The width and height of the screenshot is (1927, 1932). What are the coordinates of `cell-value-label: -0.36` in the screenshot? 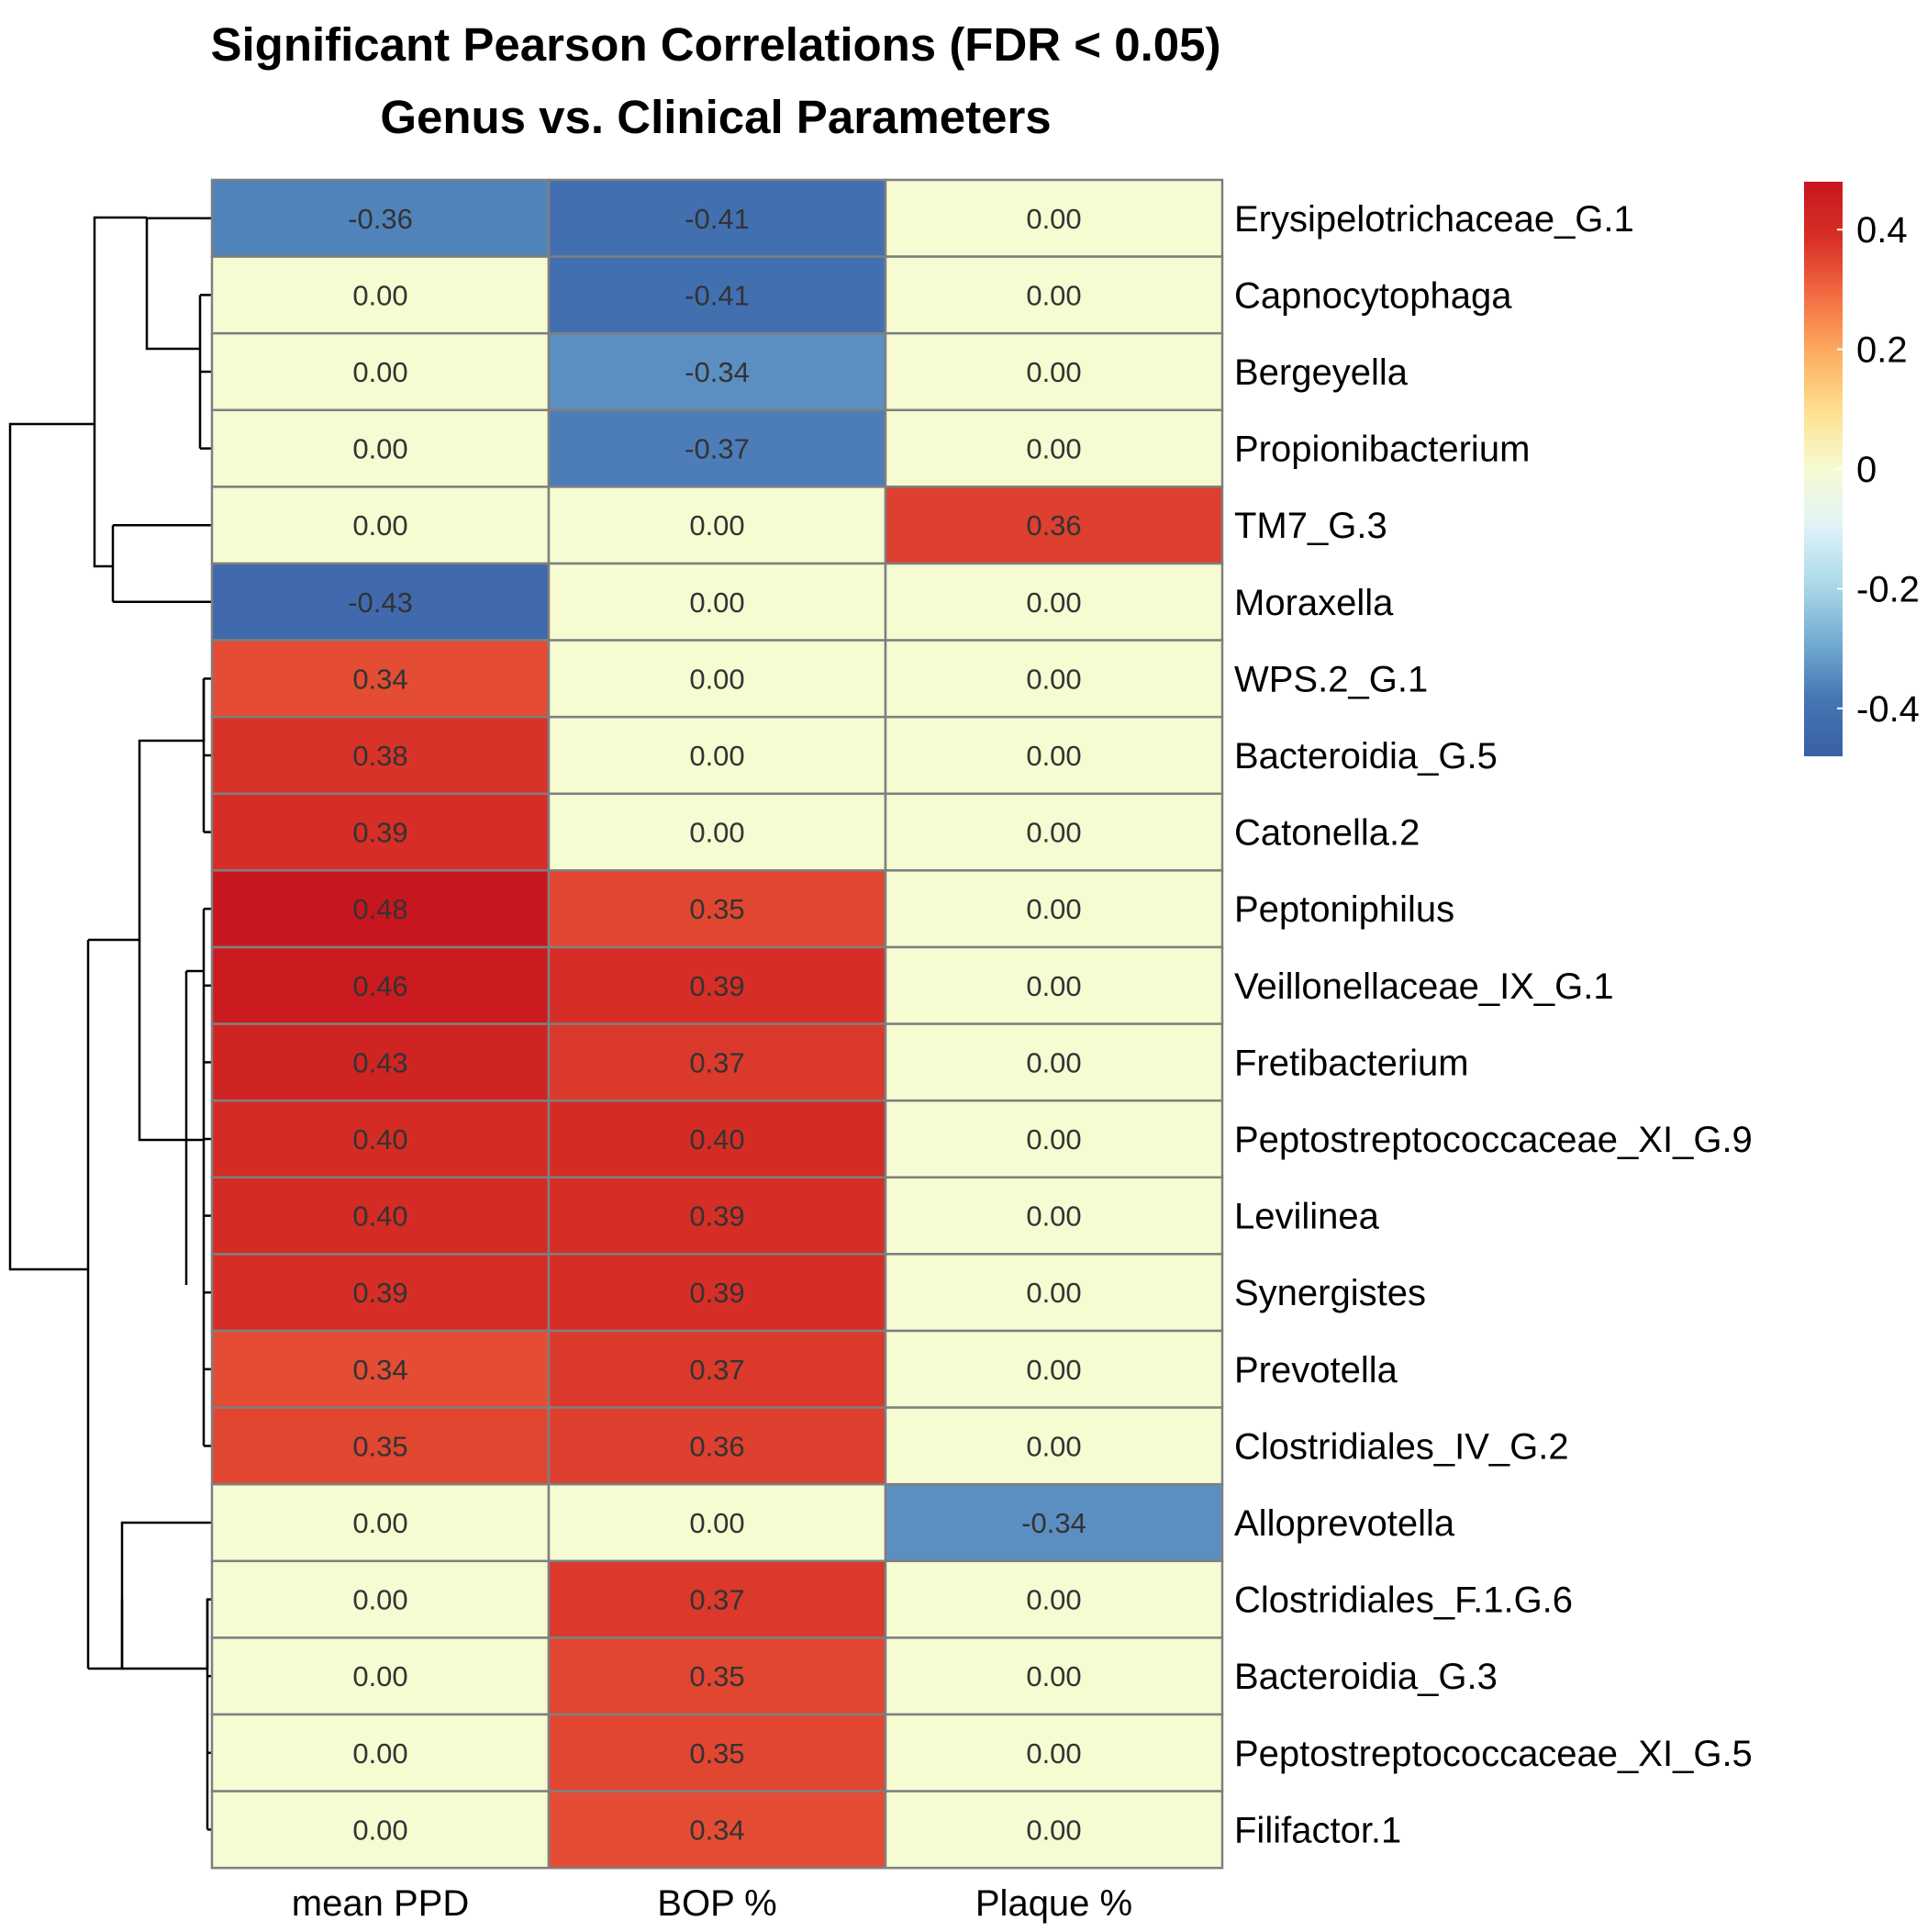 It's located at (380, 219).